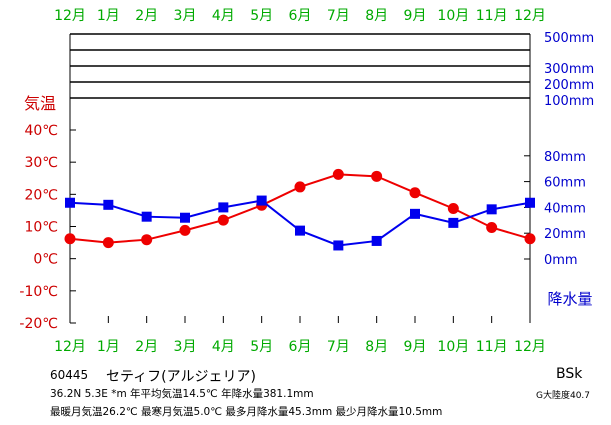 Image resolution: width=611 pixels, height=425 pixels. Describe the element at coordinates (182, 394) in the screenshot. I see `station-coords-line: 36.2N 5.3E *m 年平均気温14.5℃ 年降水量381.1mm` at that location.